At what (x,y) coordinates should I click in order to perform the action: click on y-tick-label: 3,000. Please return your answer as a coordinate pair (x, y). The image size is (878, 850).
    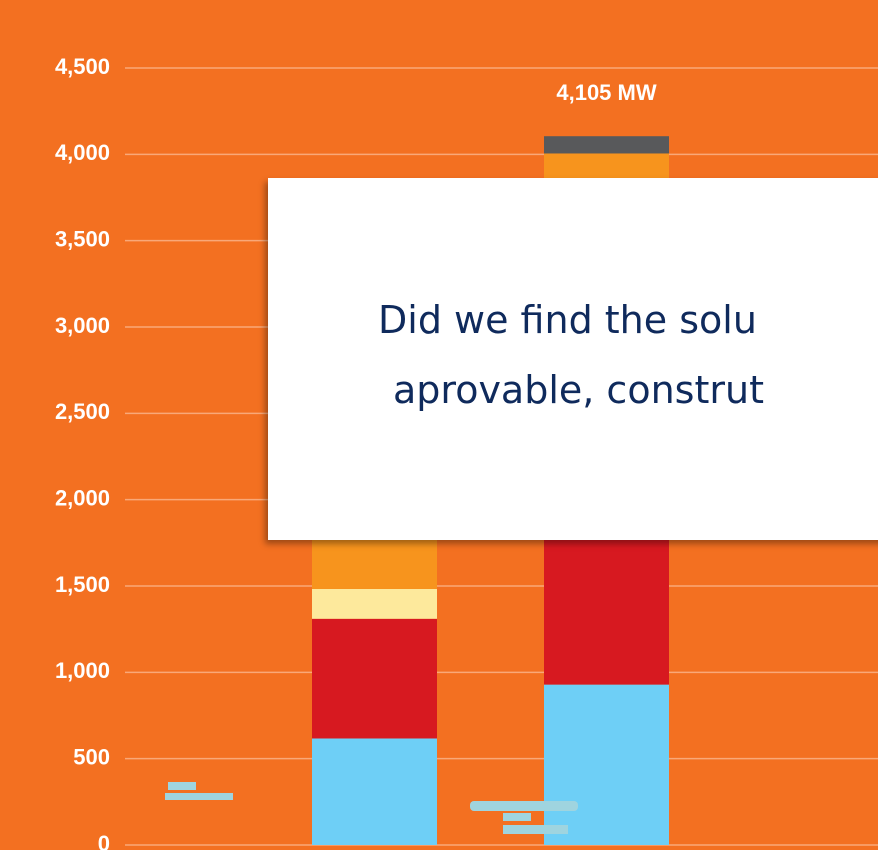
    Looking at the image, I should click on (82, 325).